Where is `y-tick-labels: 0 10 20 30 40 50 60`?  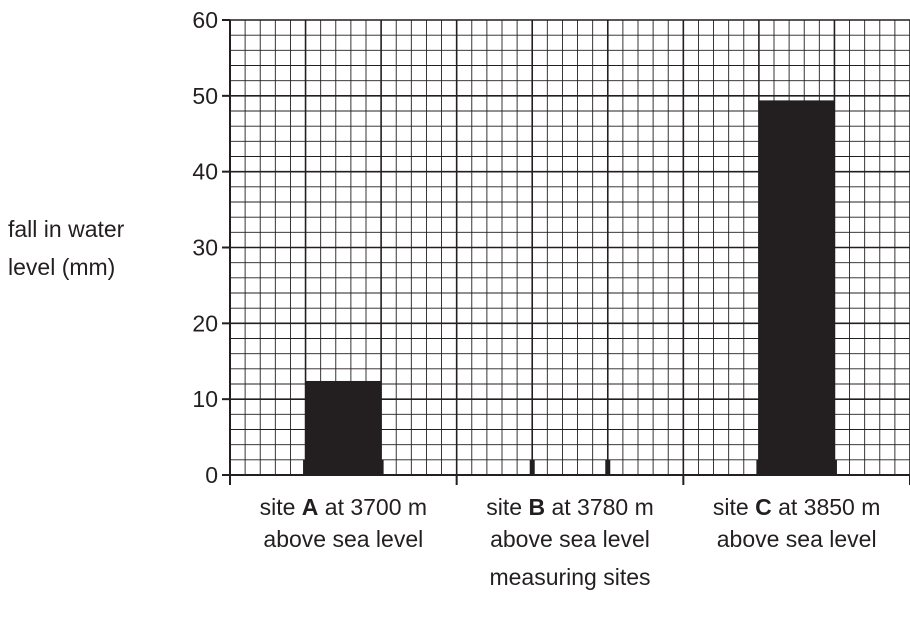 y-tick-labels: 0 10 20 30 40 50 60 is located at coordinates (205, 247).